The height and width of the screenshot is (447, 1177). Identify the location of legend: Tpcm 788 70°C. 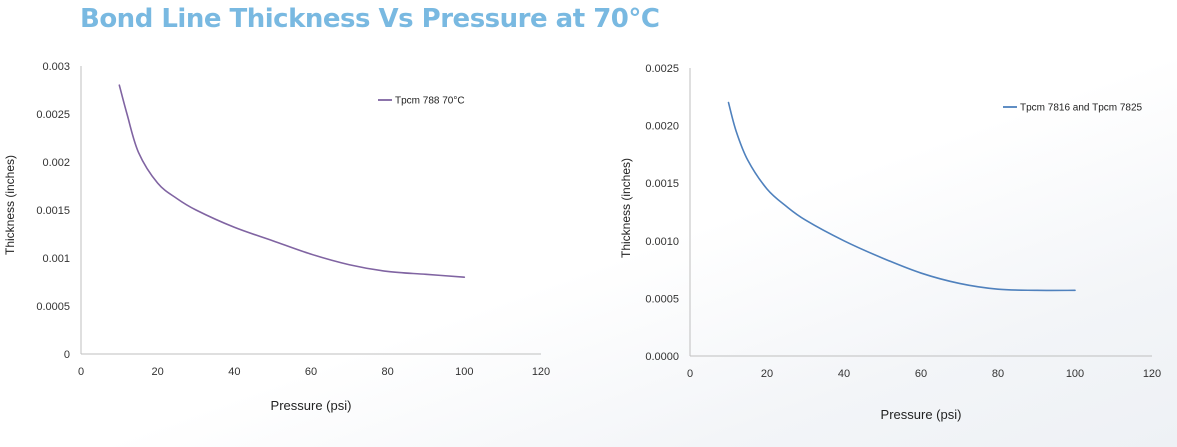
(421, 101).